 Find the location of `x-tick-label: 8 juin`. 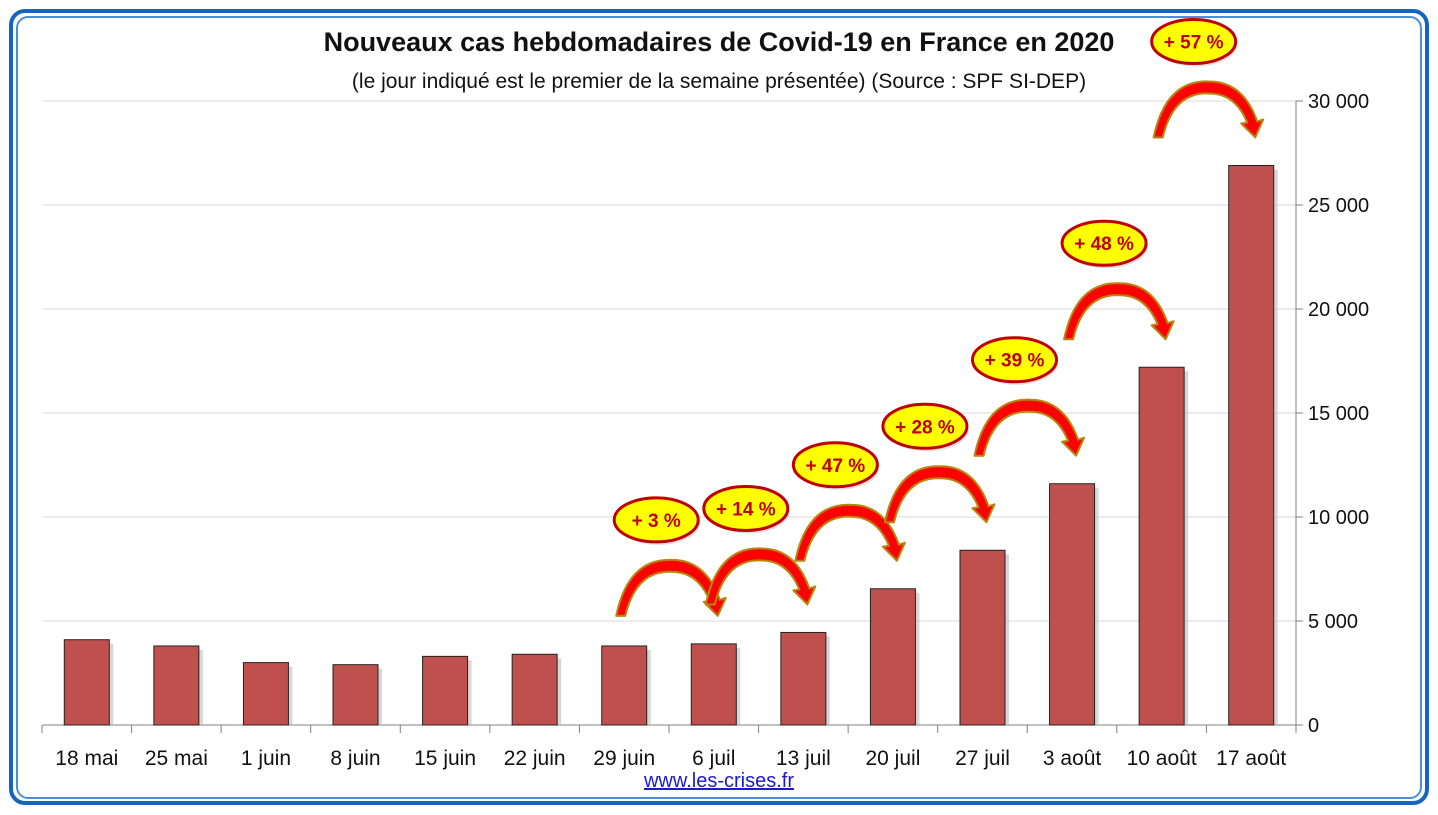

x-tick-label: 8 juin is located at coordinates (355, 758).